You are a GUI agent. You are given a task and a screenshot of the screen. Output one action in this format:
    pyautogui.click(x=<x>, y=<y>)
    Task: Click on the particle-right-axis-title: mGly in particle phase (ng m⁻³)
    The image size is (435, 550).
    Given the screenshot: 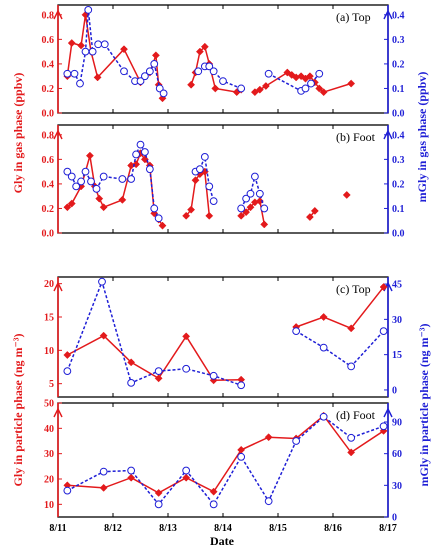 What is the action you would take?
    pyautogui.click(x=424, y=405)
    